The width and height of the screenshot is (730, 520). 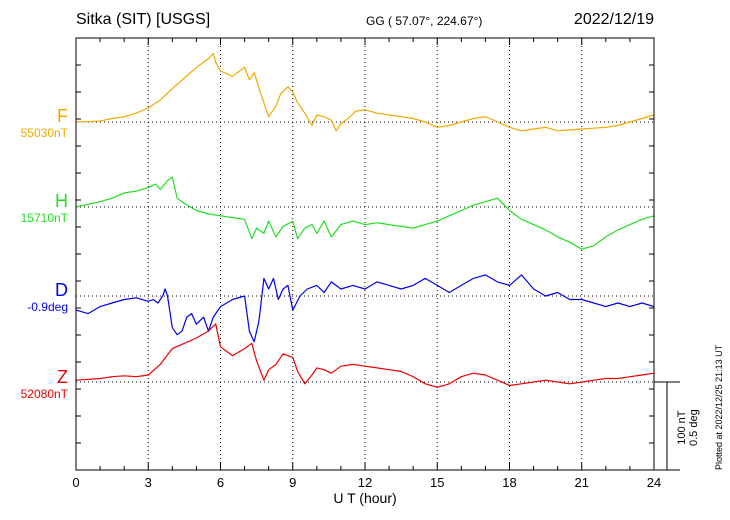 What do you see at coordinates (694, 427) in the screenshot?
I see `scale-deg: 0.5 deg` at bounding box center [694, 427].